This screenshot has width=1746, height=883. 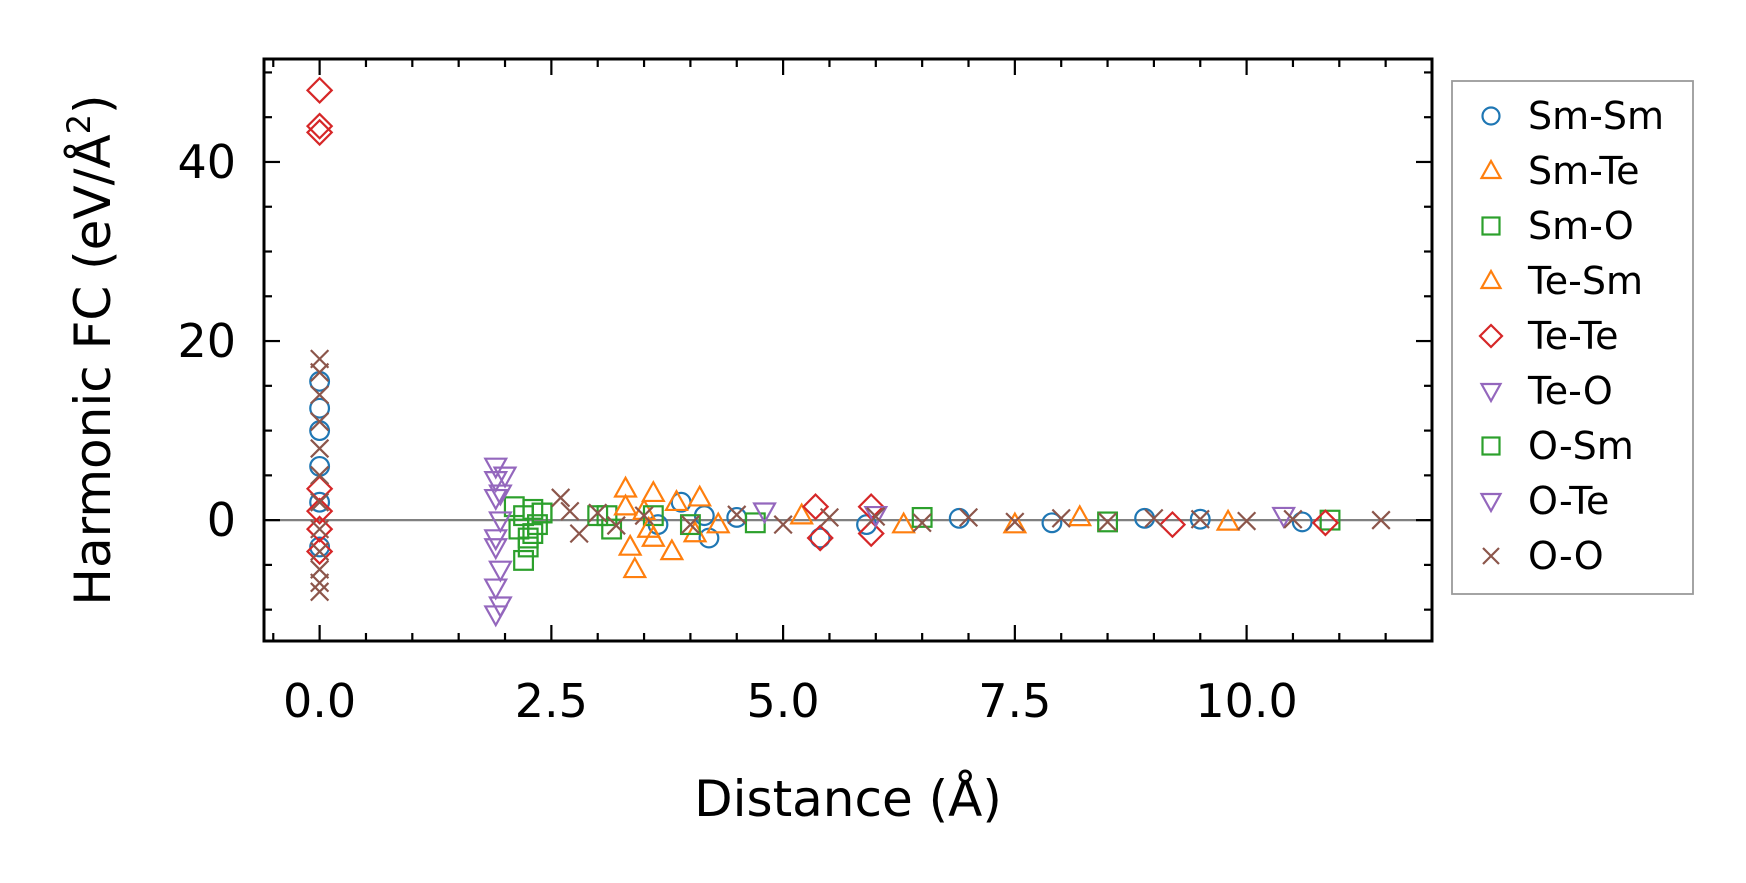 I want to click on legend-item: Te-O, so click(x=1546, y=391).